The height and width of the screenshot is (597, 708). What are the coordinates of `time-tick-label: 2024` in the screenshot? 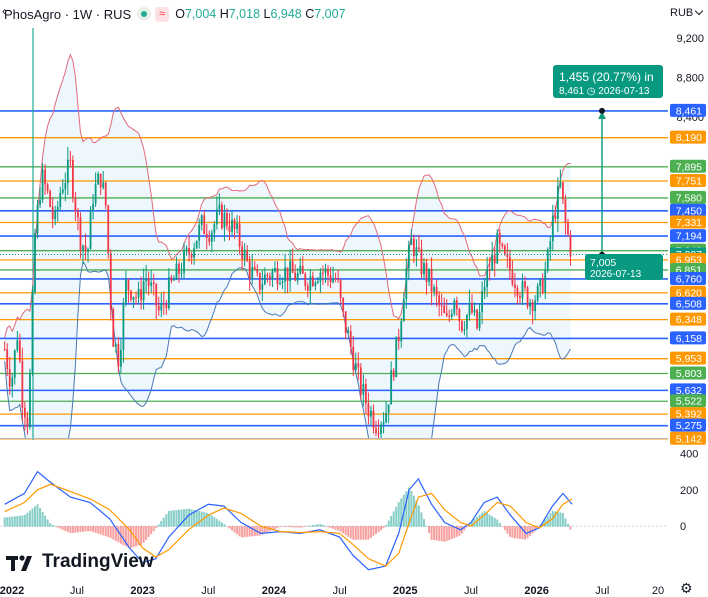 It's located at (274, 591).